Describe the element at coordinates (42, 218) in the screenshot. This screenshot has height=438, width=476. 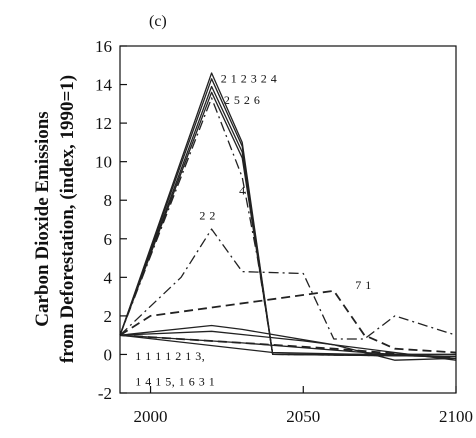
I see `y-axis-label-line1: Carbon Dioxide Emissions` at that location.